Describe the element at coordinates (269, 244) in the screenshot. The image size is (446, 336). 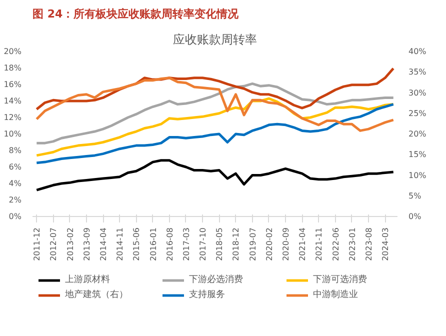
I see `x-tick-label: 2020-02` at that location.